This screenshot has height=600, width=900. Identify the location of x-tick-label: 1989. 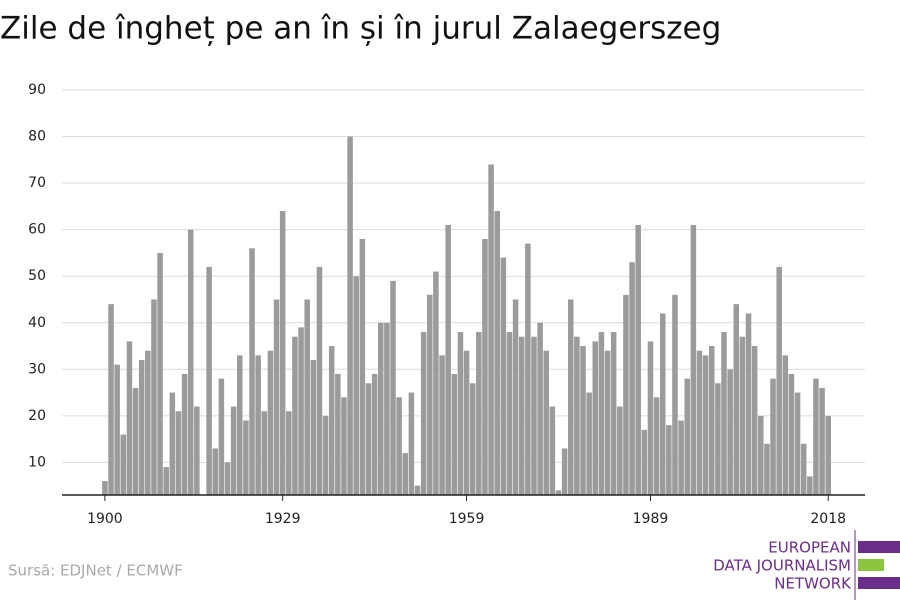
(651, 519).